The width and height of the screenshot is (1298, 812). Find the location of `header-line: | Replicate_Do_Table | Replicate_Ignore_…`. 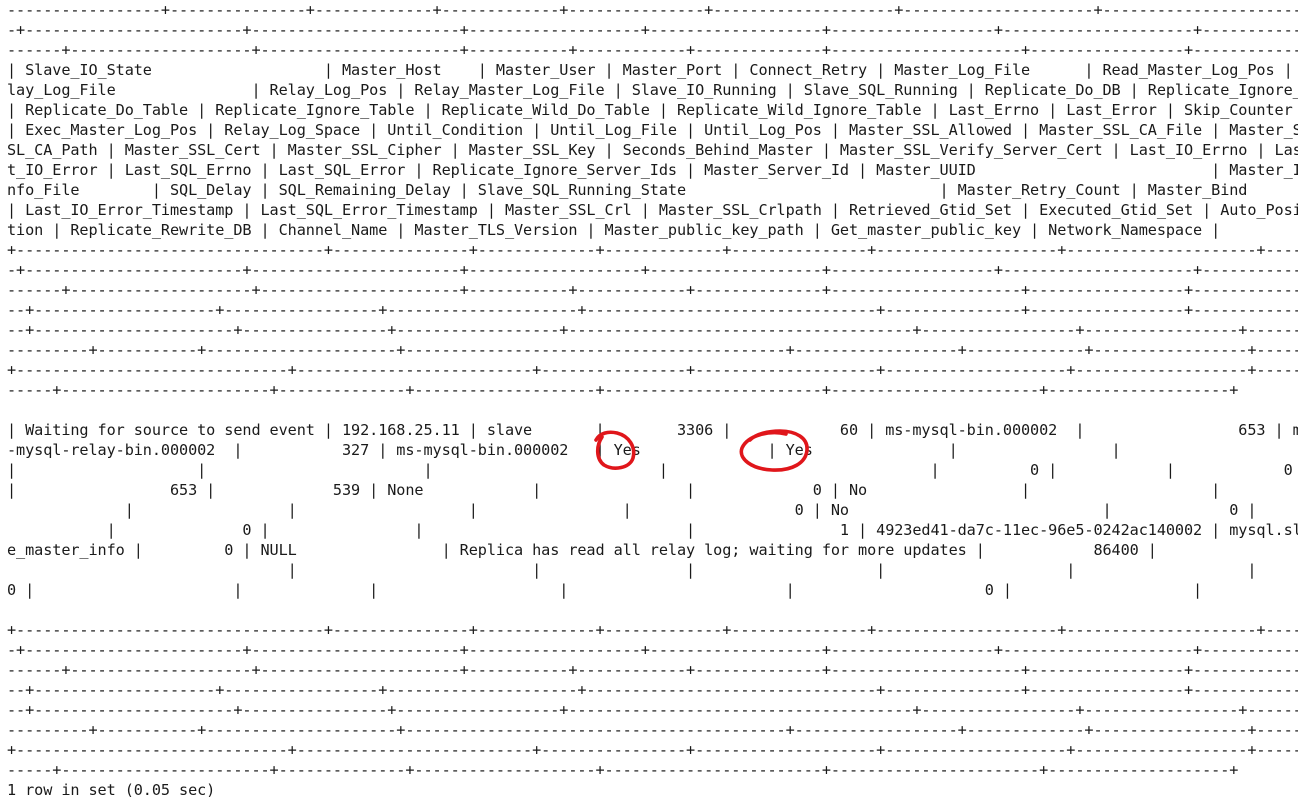

header-line: | Replicate_Do_Table | Replicate_Ignore_… is located at coordinates (650, 110).